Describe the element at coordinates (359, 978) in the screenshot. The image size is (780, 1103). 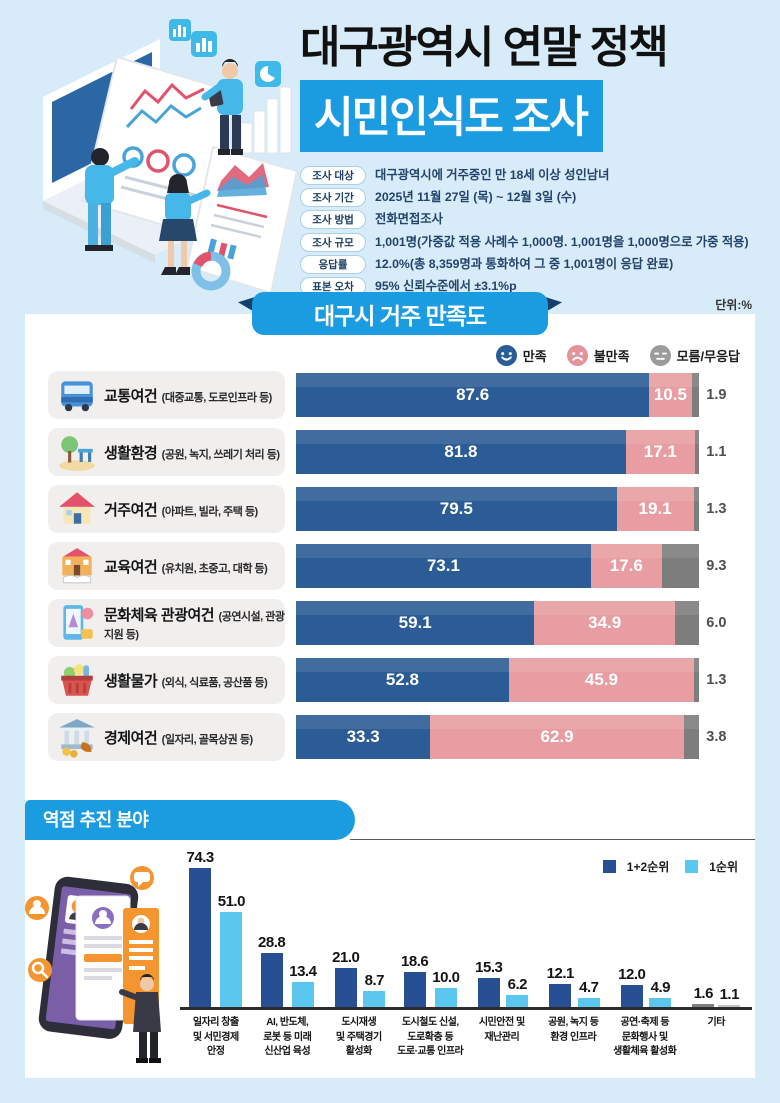
I see `priority-bar-group: 21.0 8.7` at that location.